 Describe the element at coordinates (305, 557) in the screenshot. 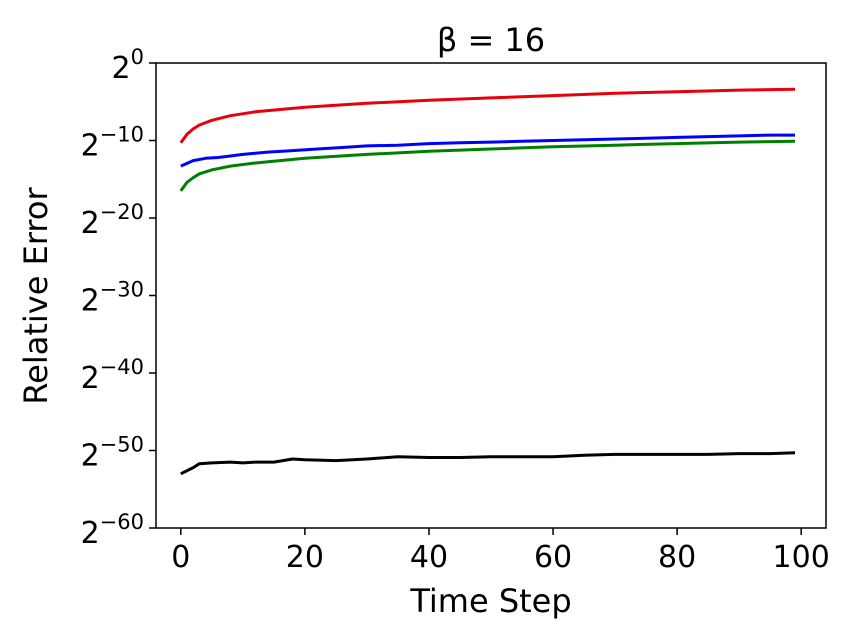

I see `x-tick-label: 20` at that location.